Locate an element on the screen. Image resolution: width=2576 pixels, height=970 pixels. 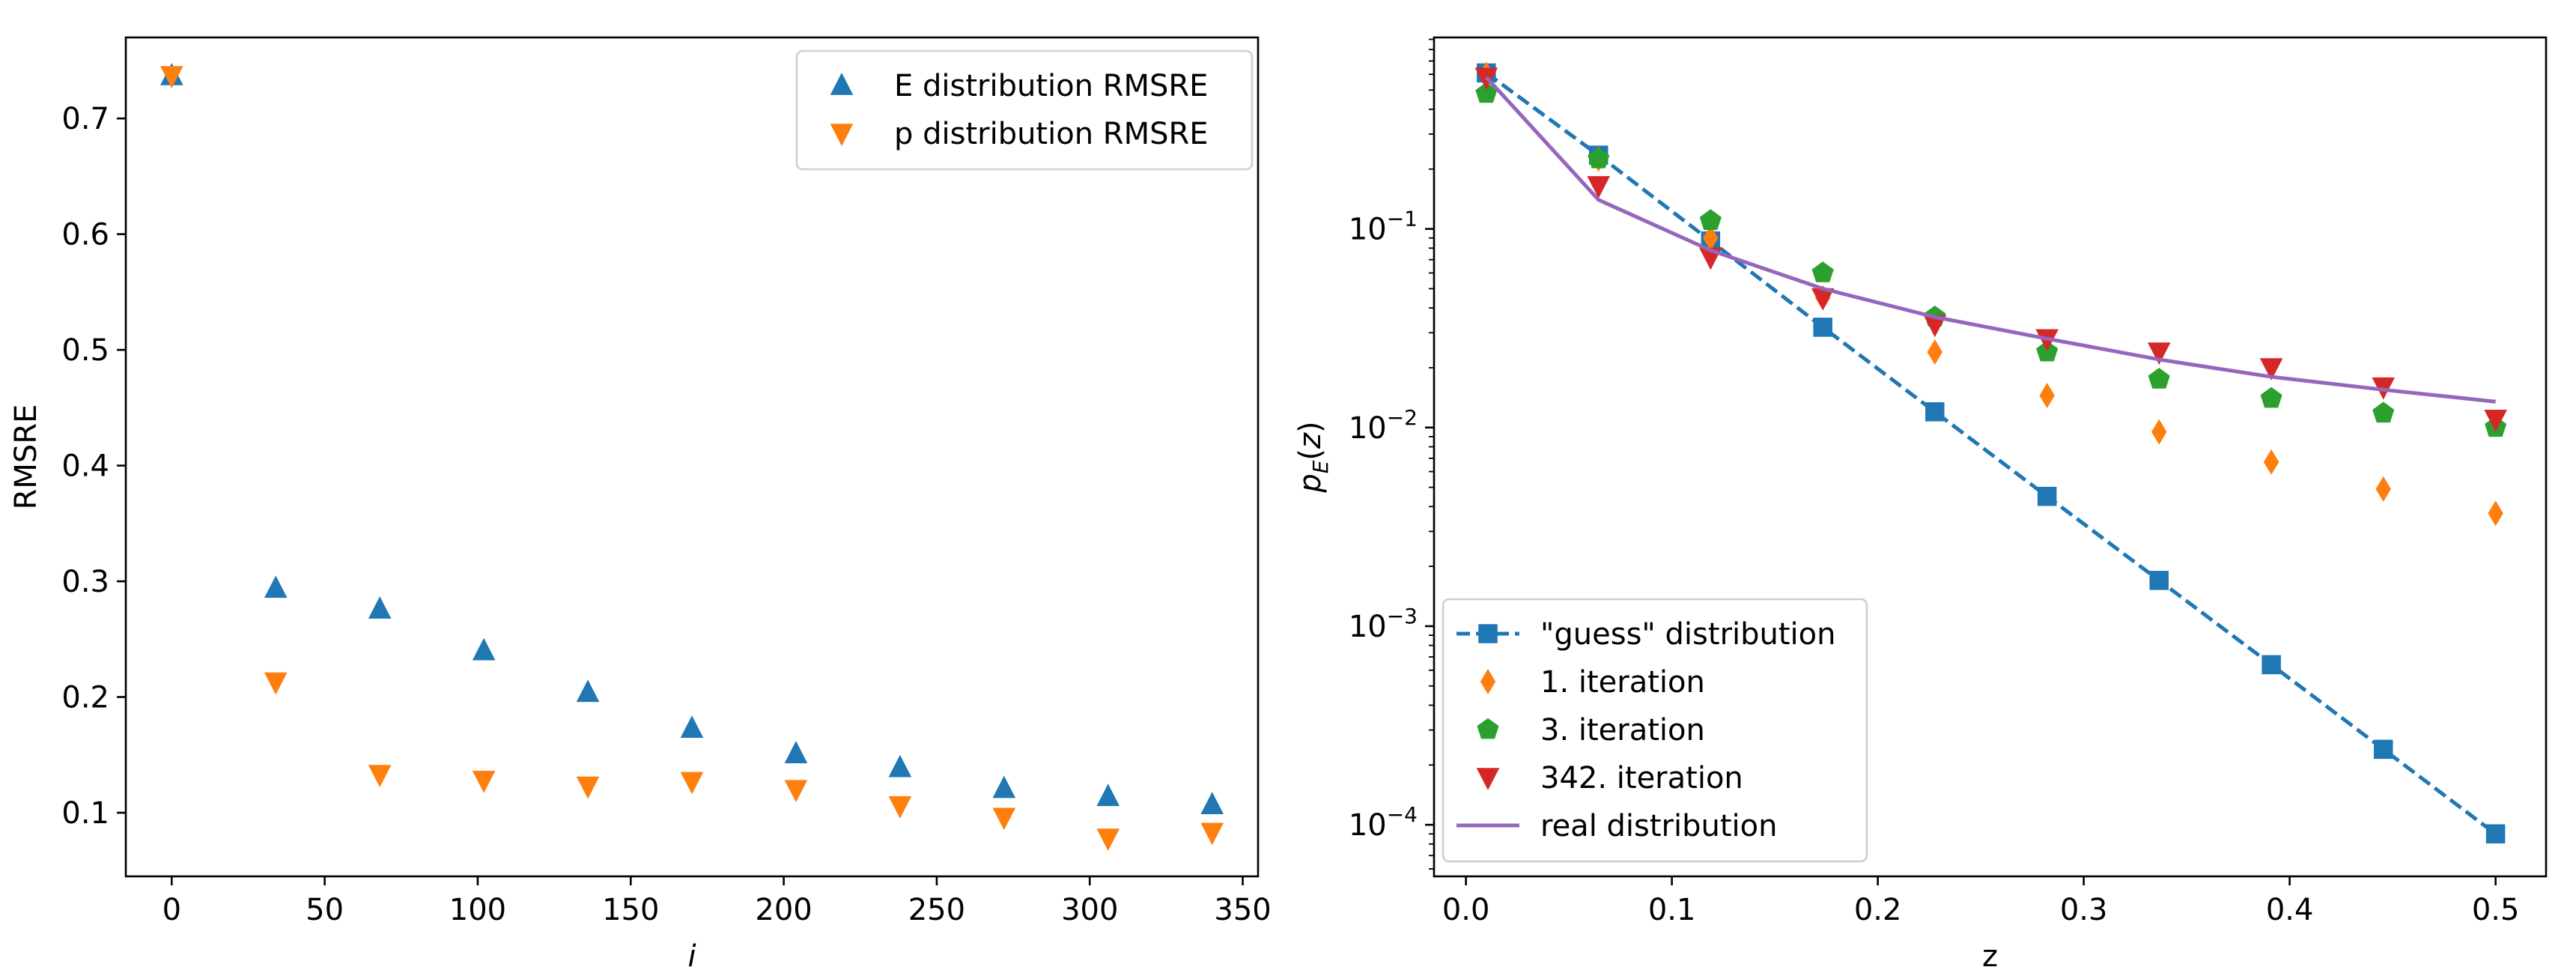
x-tick-label: 0 is located at coordinates (171, 910).